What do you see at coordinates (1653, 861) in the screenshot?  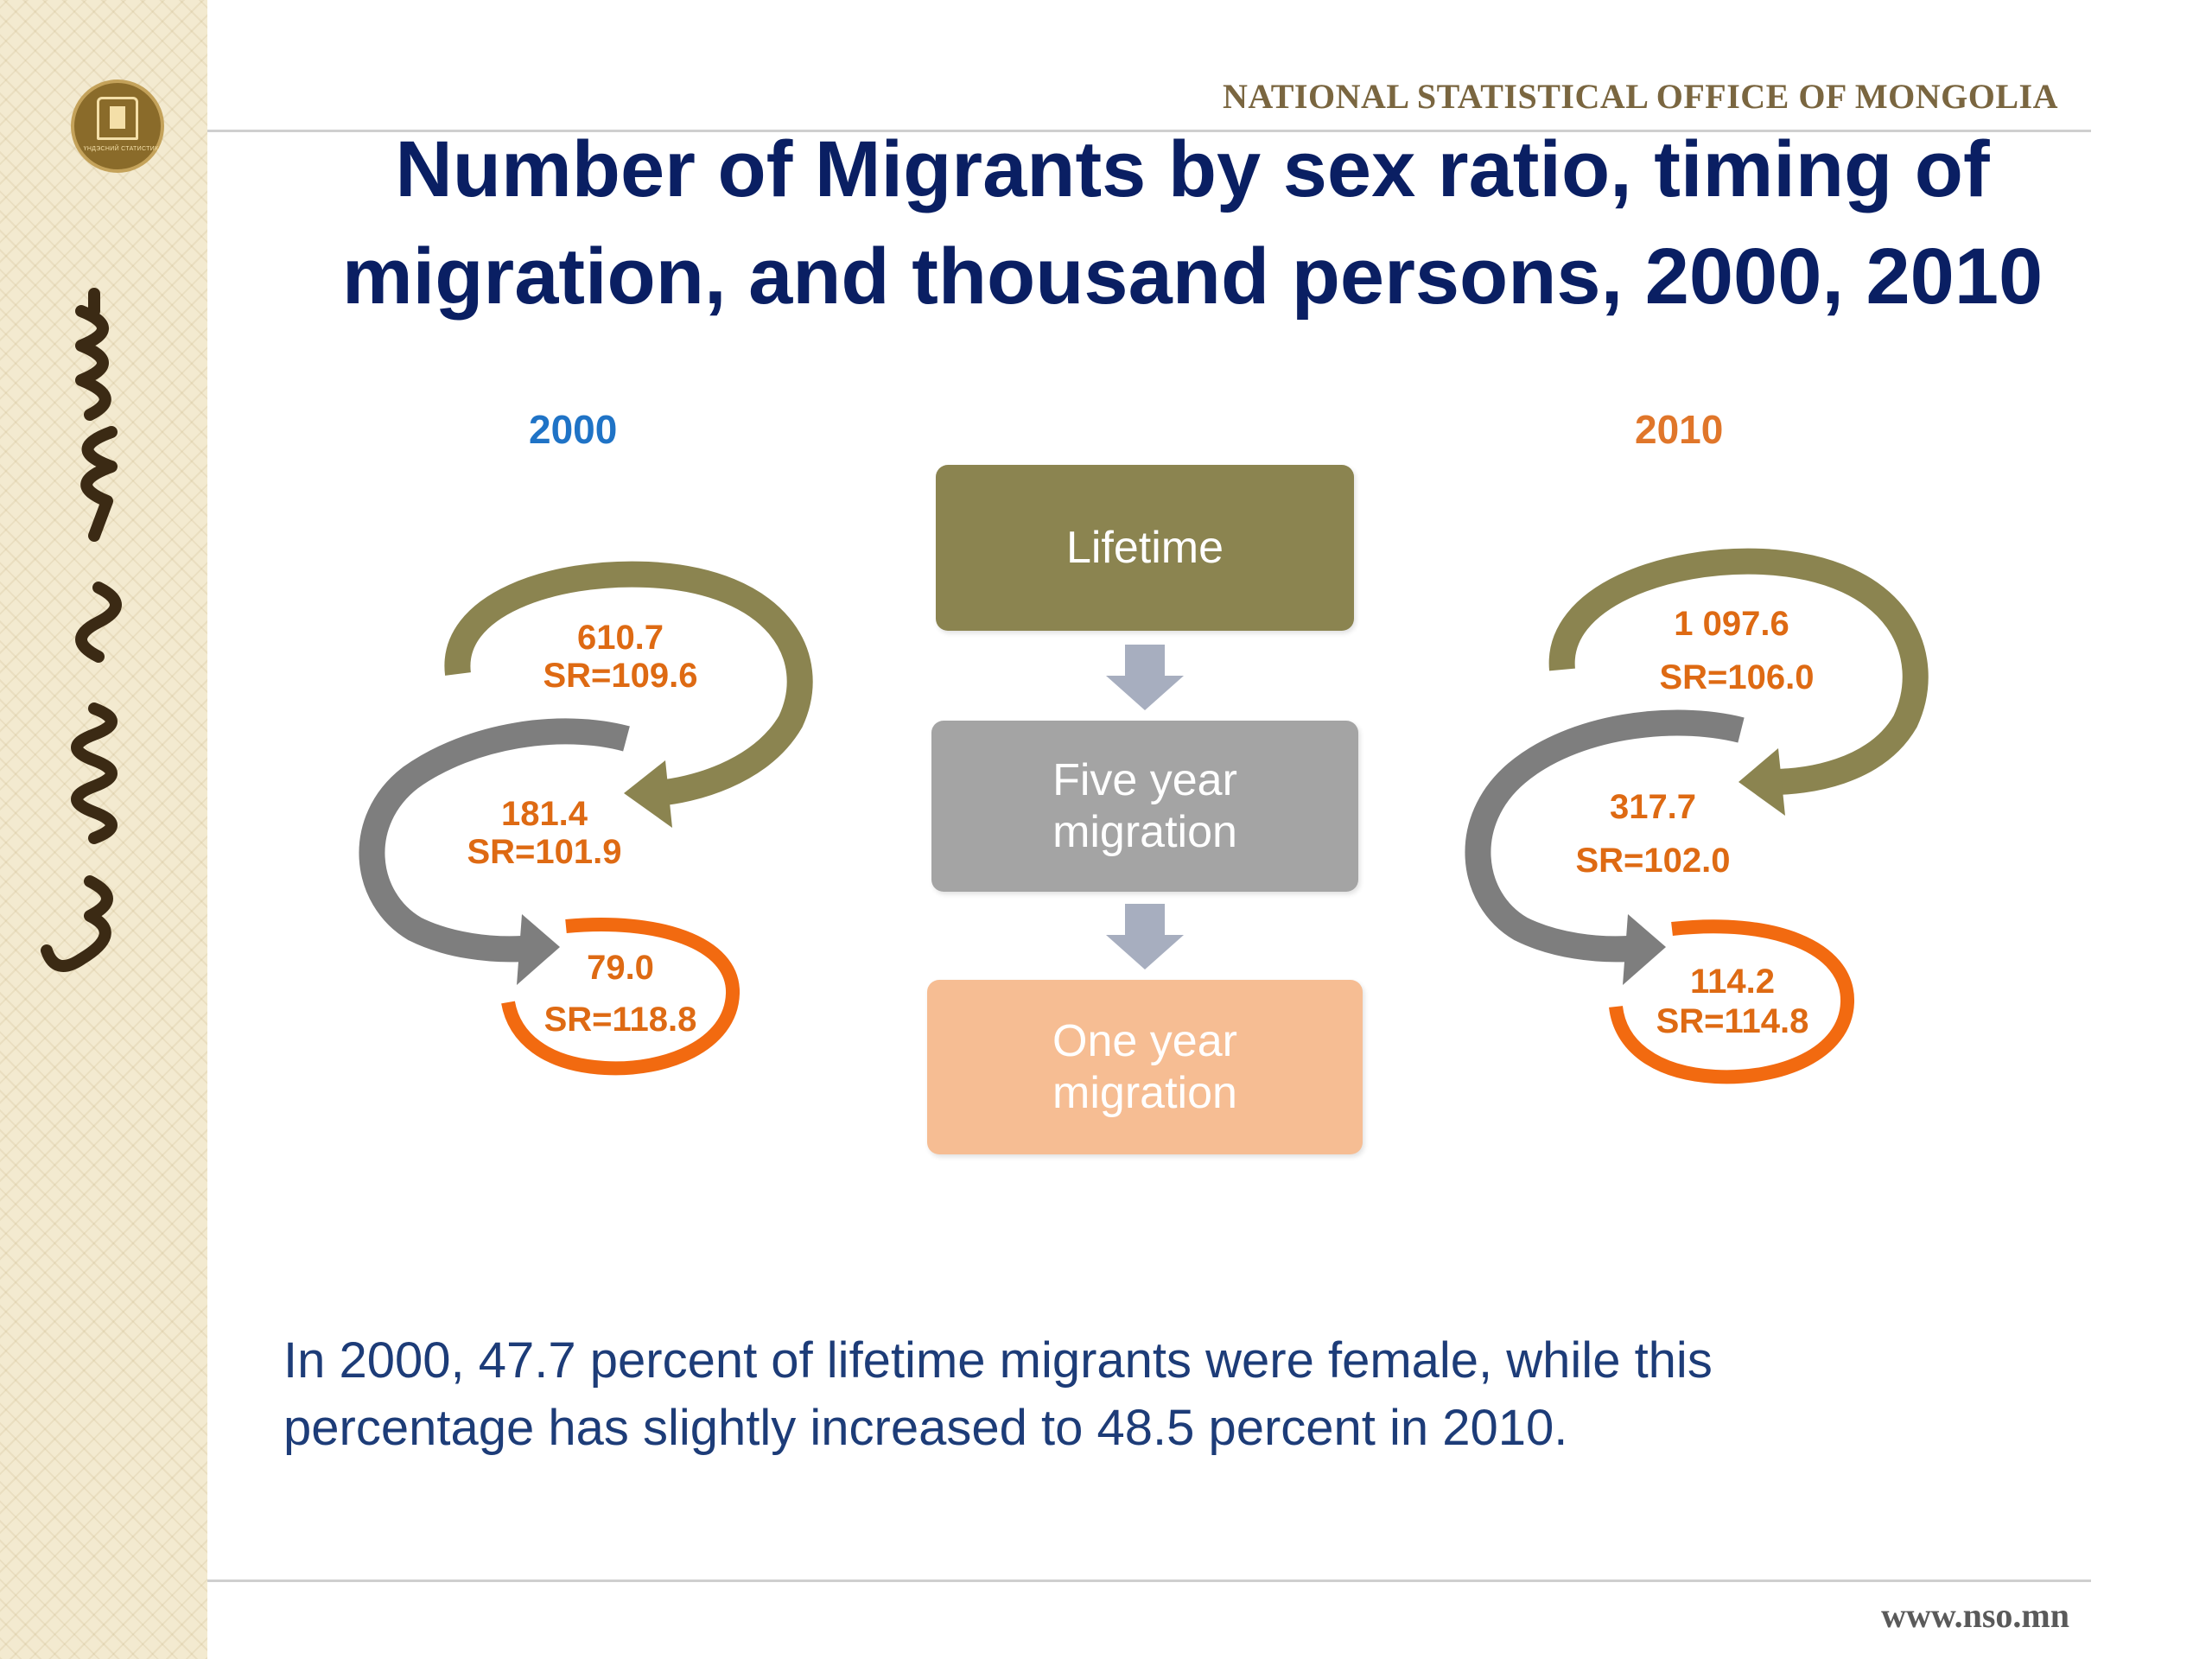 I see `five-year-sr-2010: SR=102.0` at bounding box center [1653, 861].